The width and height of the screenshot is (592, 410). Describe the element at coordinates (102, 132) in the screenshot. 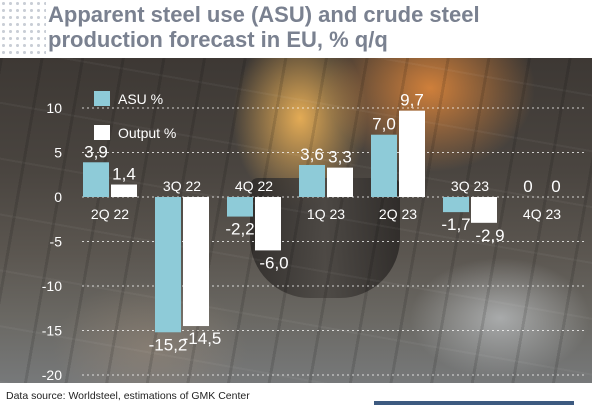

I see `legend-output-swatch` at that location.